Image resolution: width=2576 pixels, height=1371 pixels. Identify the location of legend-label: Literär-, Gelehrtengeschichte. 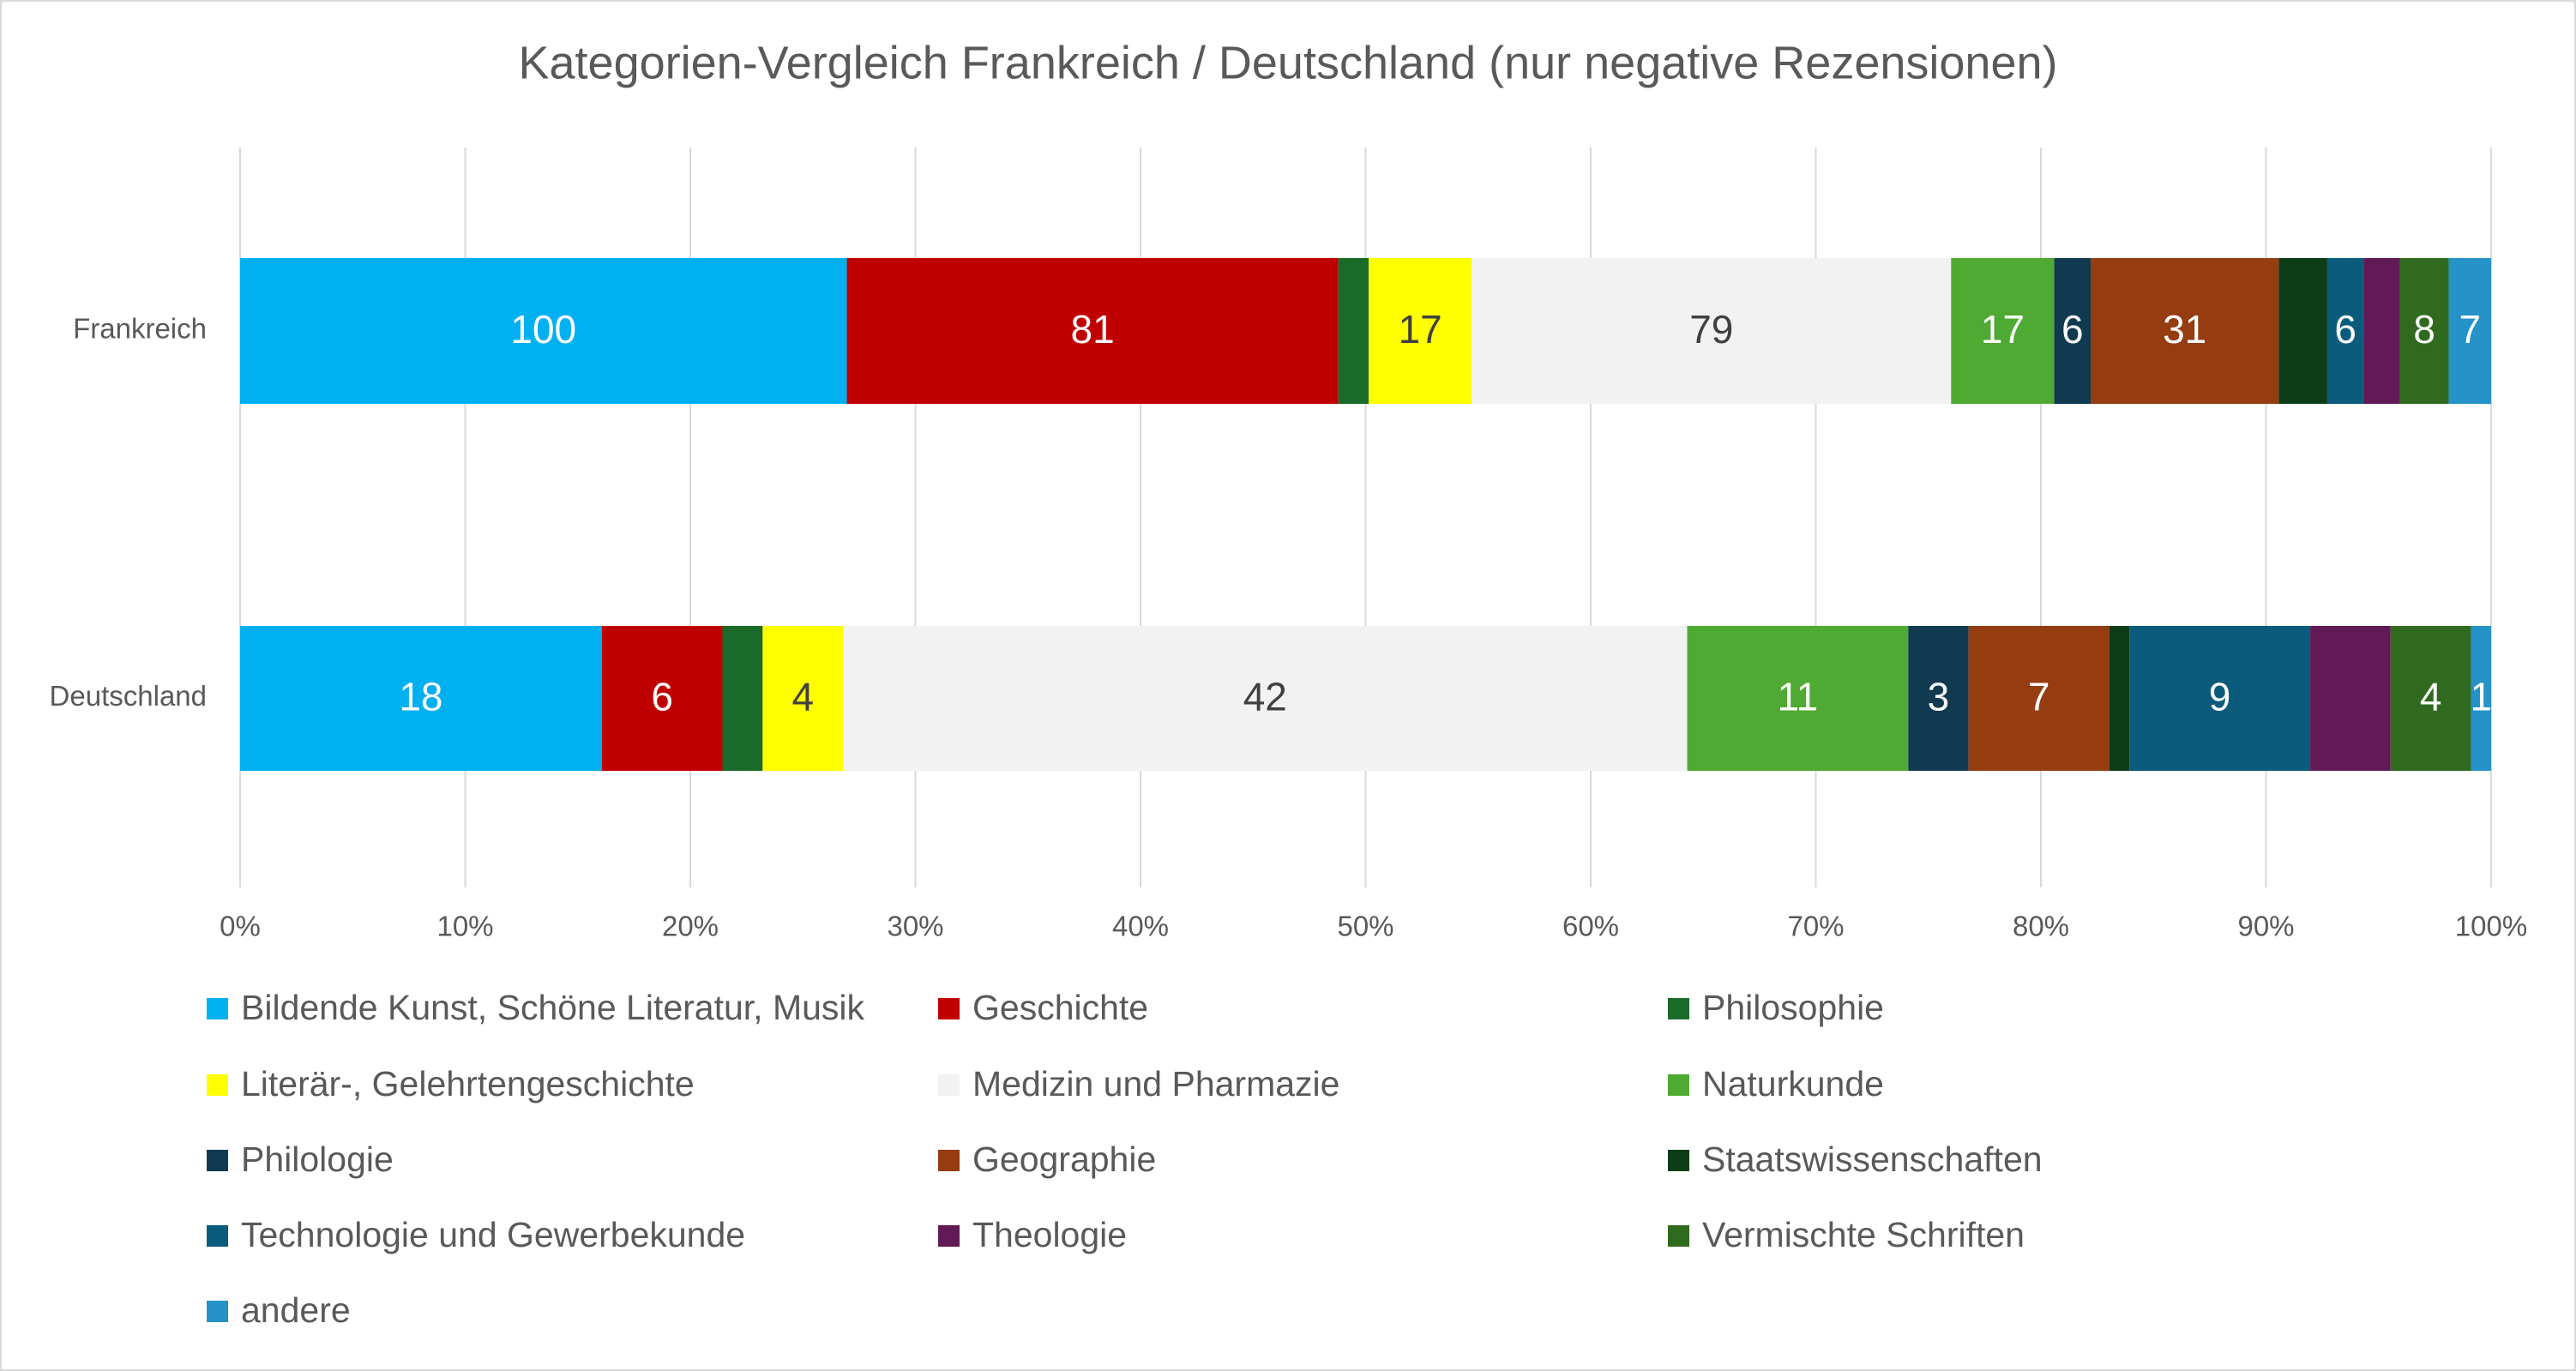
(468, 1083).